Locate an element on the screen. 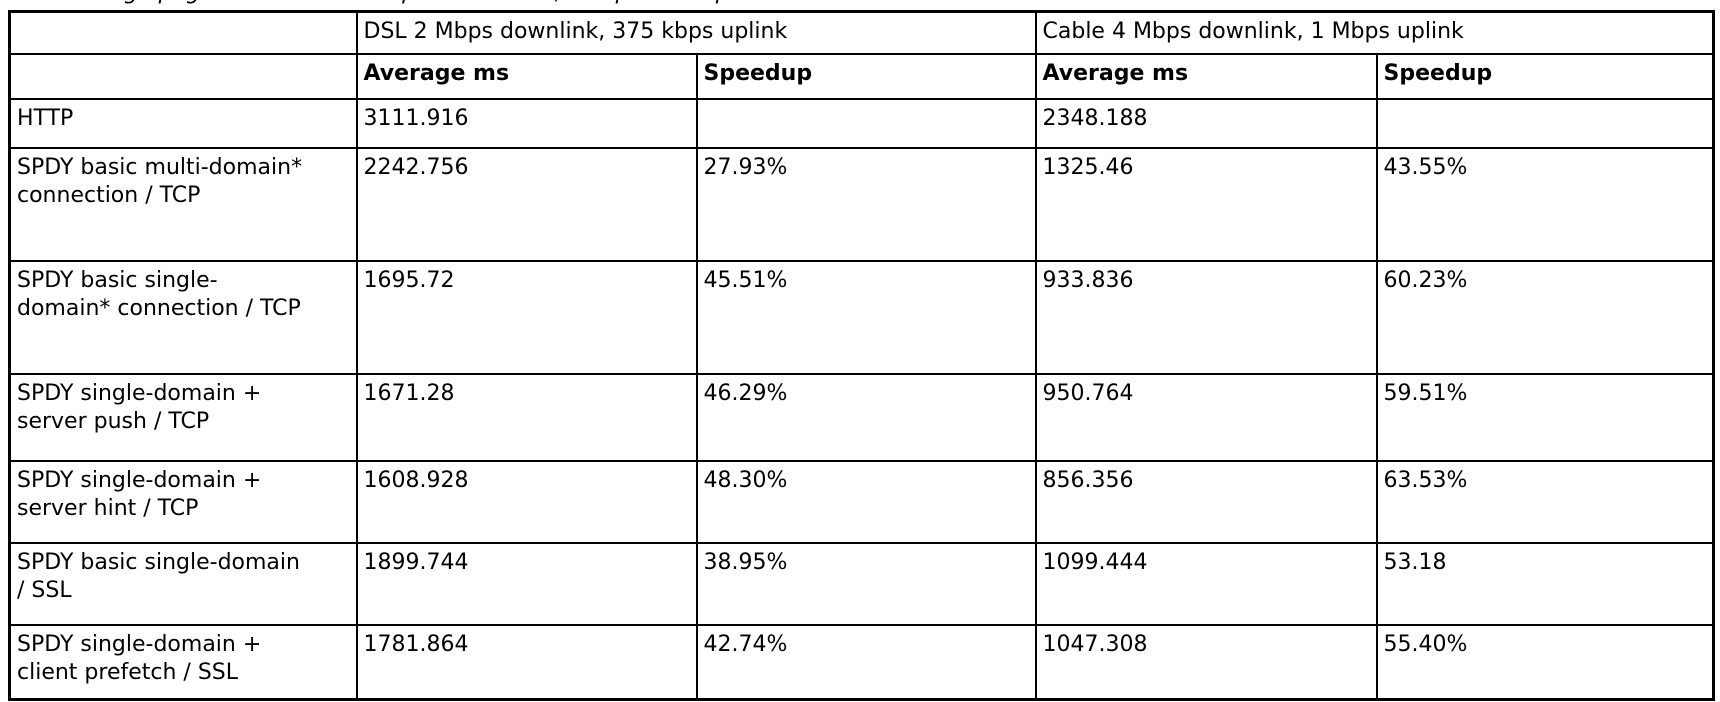  sub-header-row: Average ms Speedup Average ms Speedup is located at coordinates (861, 76).